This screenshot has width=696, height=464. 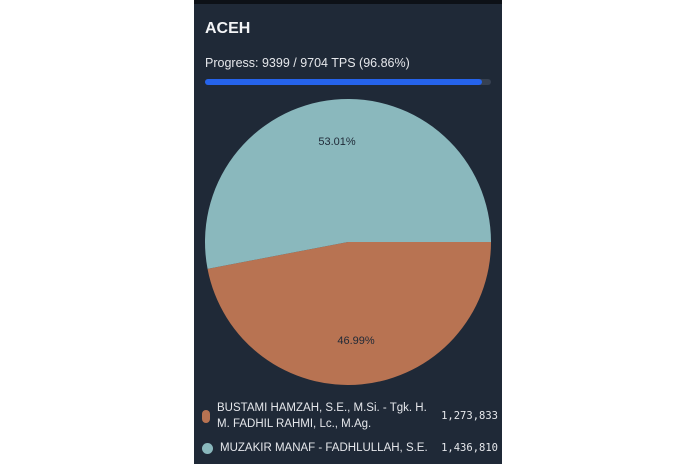 What do you see at coordinates (349, 314) in the screenshot?
I see `pie-slice` at bounding box center [349, 314].